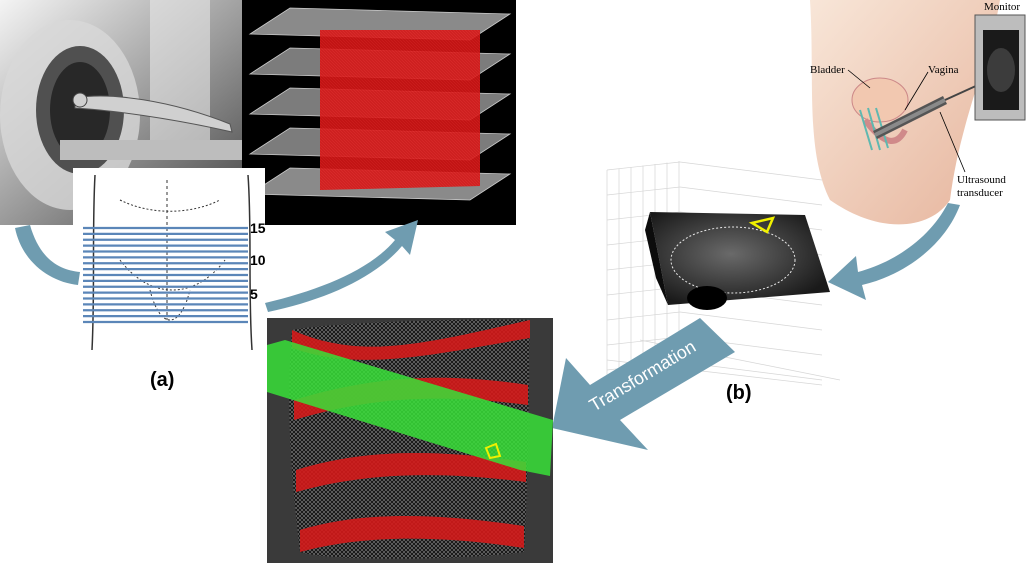  What do you see at coordinates (943, 70) in the screenshot?
I see `label-vagina: Vagina` at bounding box center [943, 70].